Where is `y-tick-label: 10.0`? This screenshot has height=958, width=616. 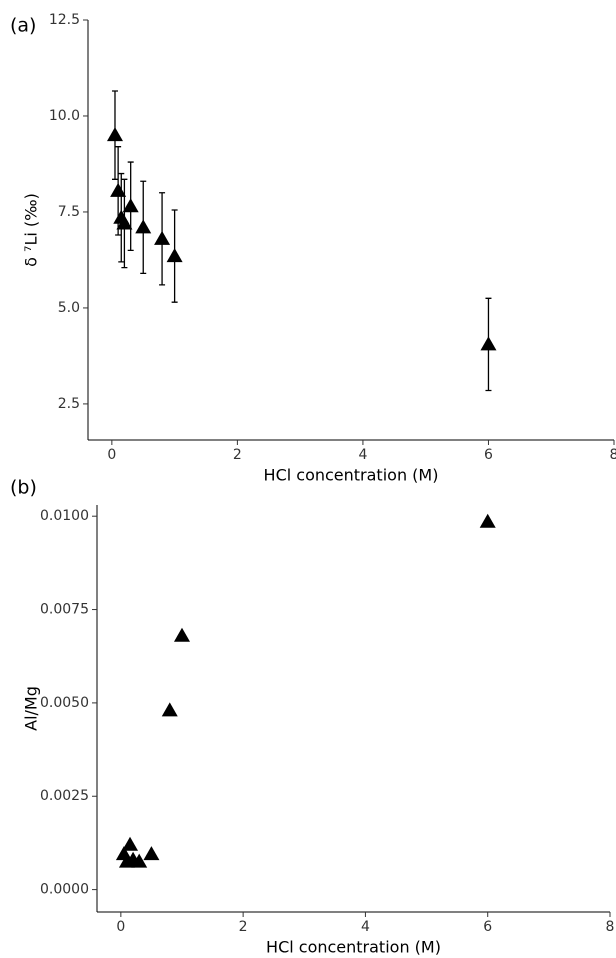 y-tick-label: 10.0 is located at coordinates (64, 116).